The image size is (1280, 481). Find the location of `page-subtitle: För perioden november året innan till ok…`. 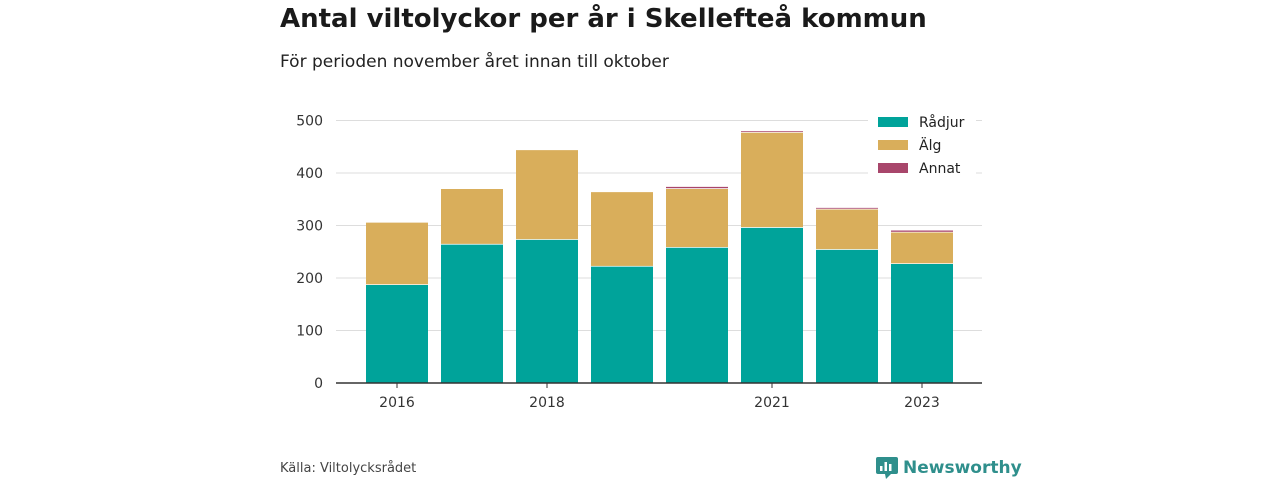

page-subtitle: För perioden november året innan till ok… is located at coordinates (474, 62).